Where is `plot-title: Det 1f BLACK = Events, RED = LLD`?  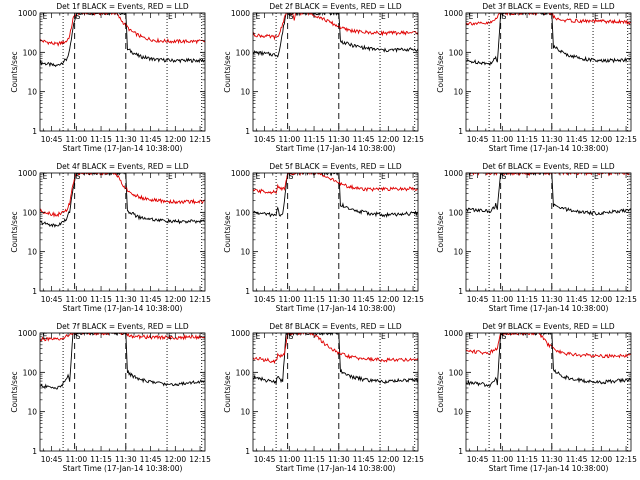
plot-title: Det 1f BLACK = Events, RED = LLD is located at coordinates (122, 6).